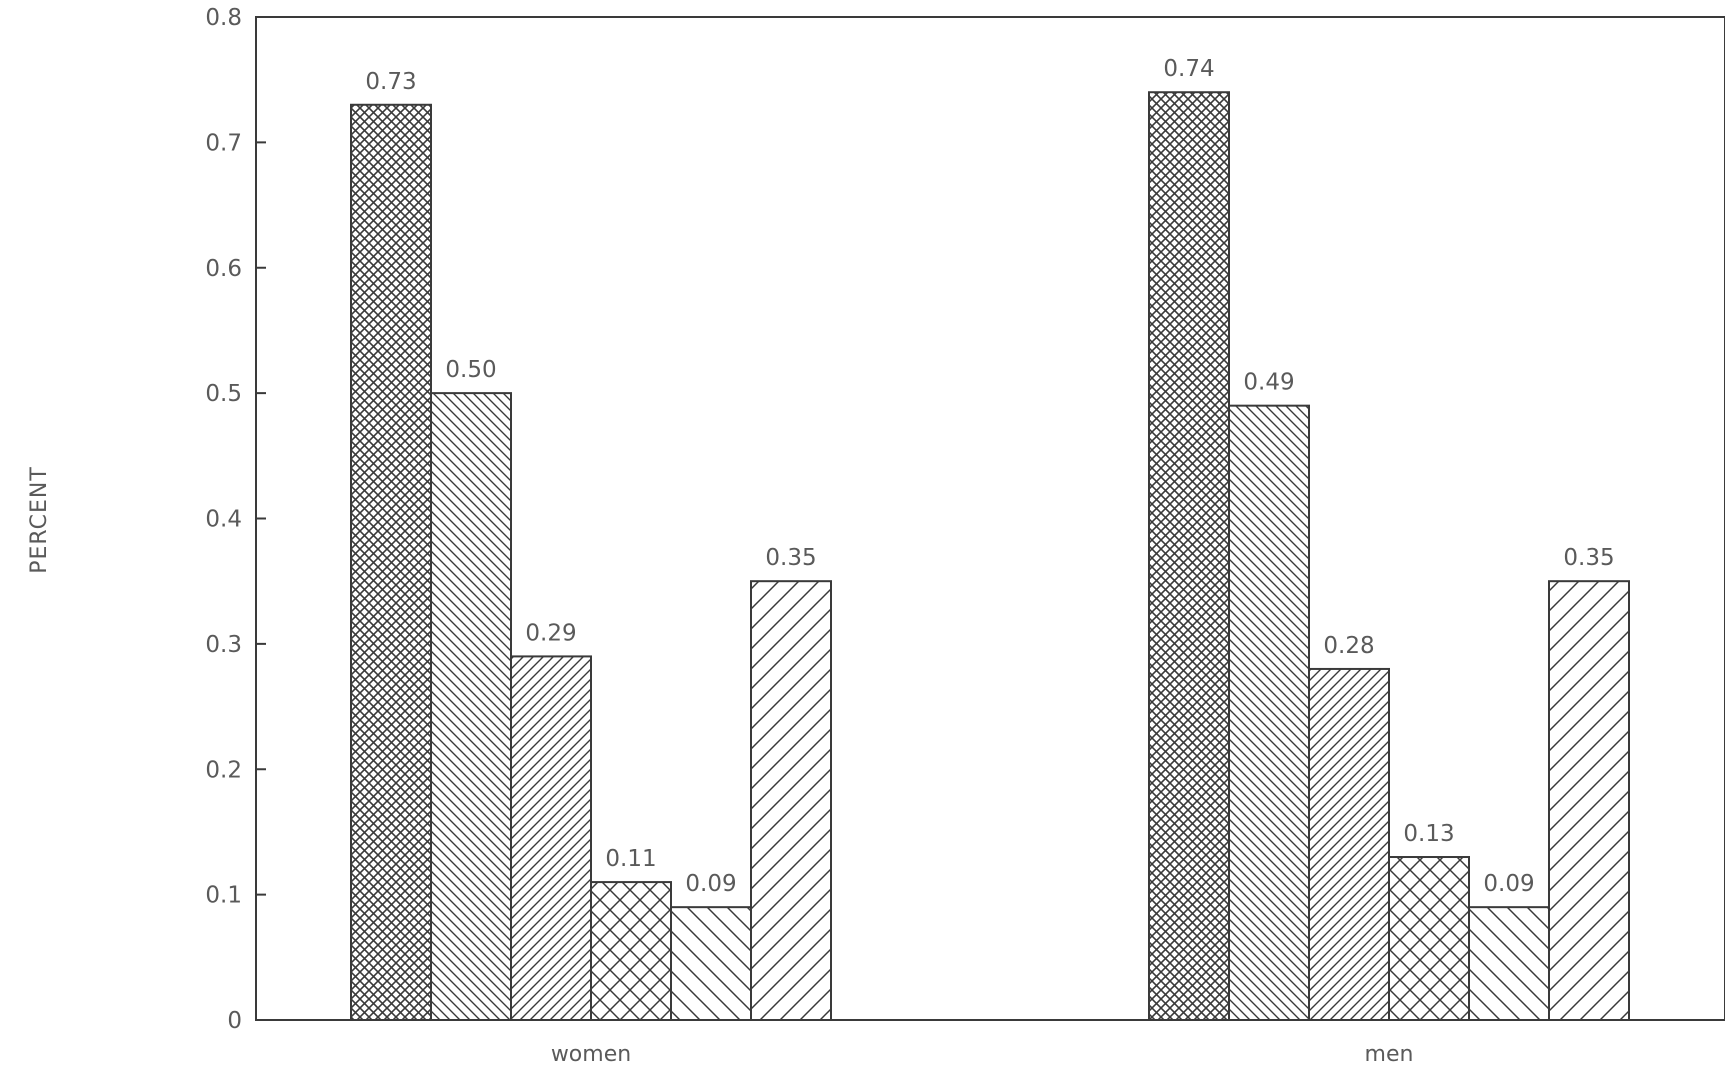  Describe the element at coordinates (390, 82) in the screenshot. I see `data-label: 0.73` at that location.